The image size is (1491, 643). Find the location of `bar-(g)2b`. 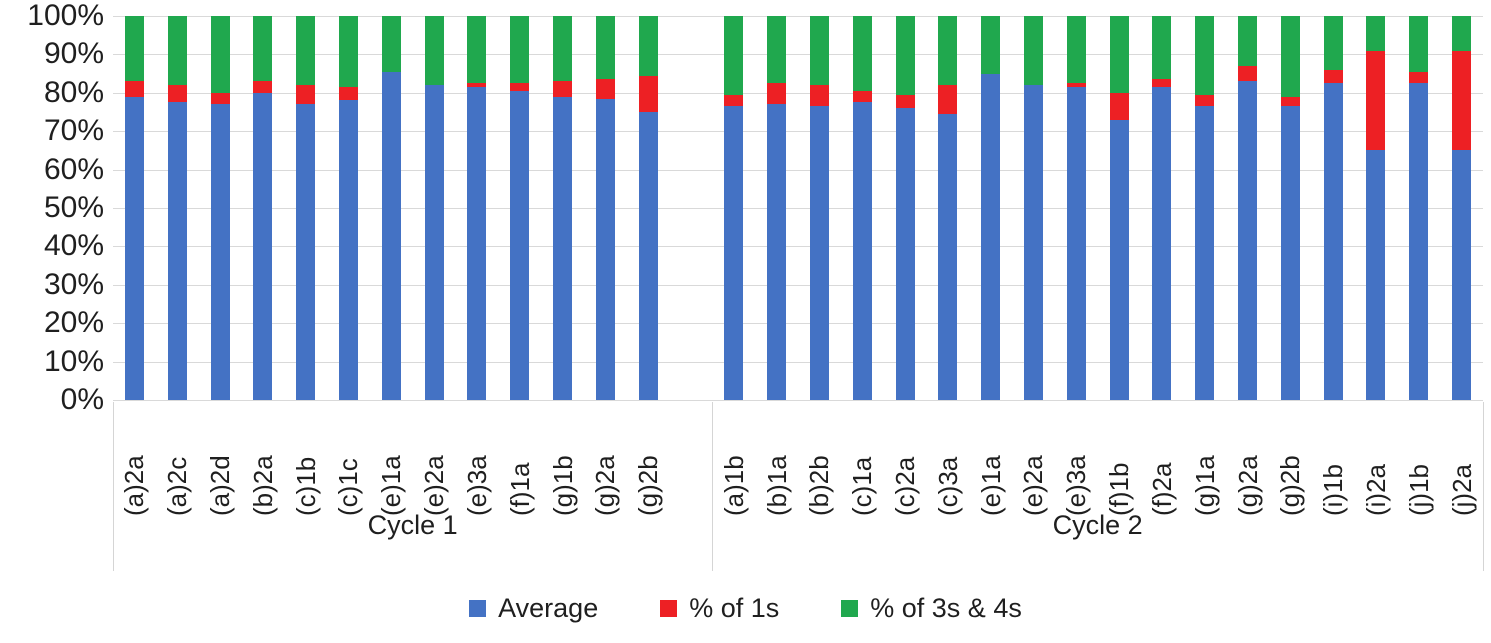

bar-(g)2b is located at coordinates (1290, 208).